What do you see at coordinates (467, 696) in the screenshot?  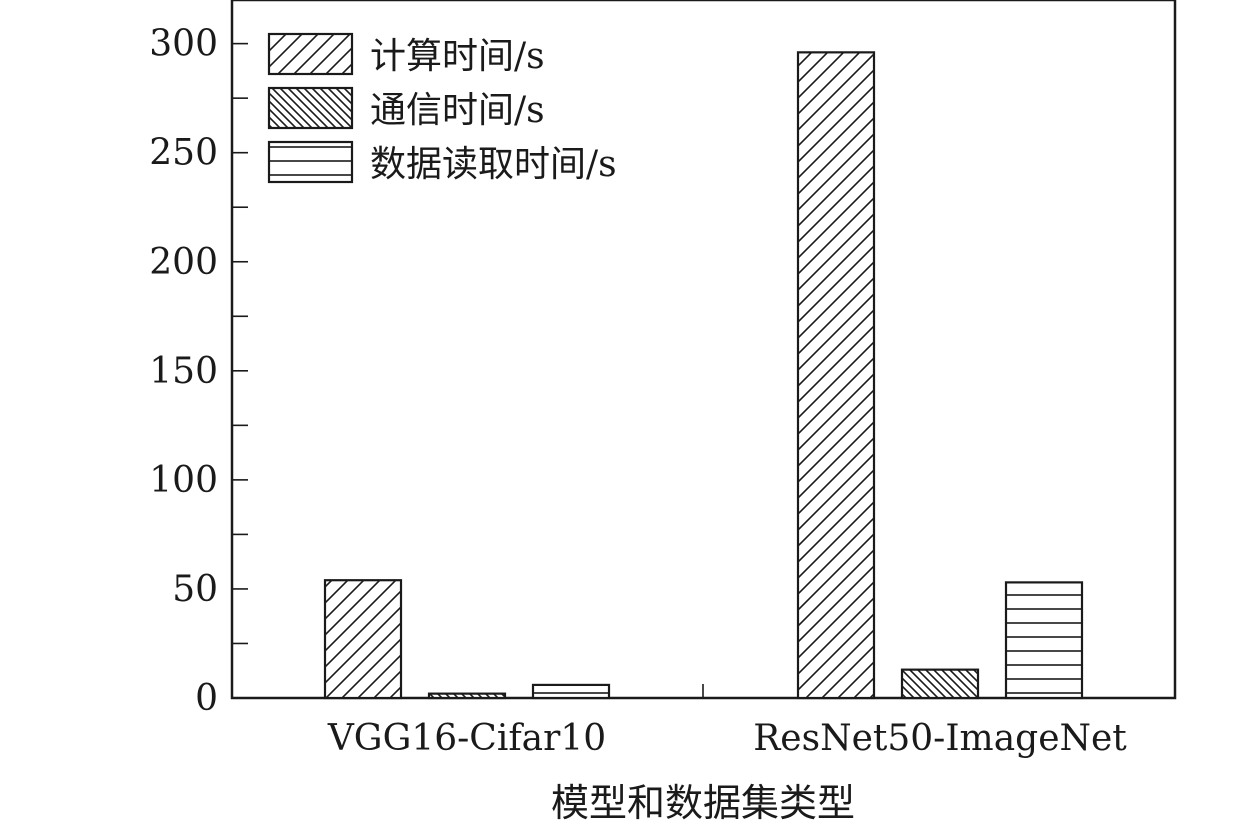 I see `bar-2-vgg16-cifar10` at bounding box center [467, 696].